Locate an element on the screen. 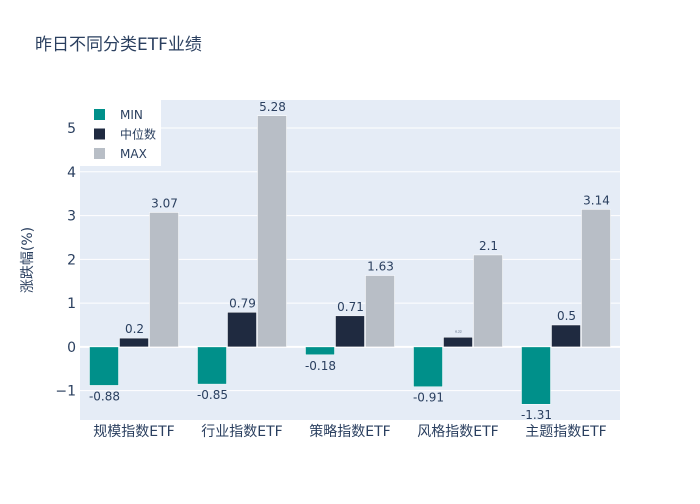 The width and height of the screenshot is (700, 504). data-label: 0.71 is located at coordinates (350, 307).